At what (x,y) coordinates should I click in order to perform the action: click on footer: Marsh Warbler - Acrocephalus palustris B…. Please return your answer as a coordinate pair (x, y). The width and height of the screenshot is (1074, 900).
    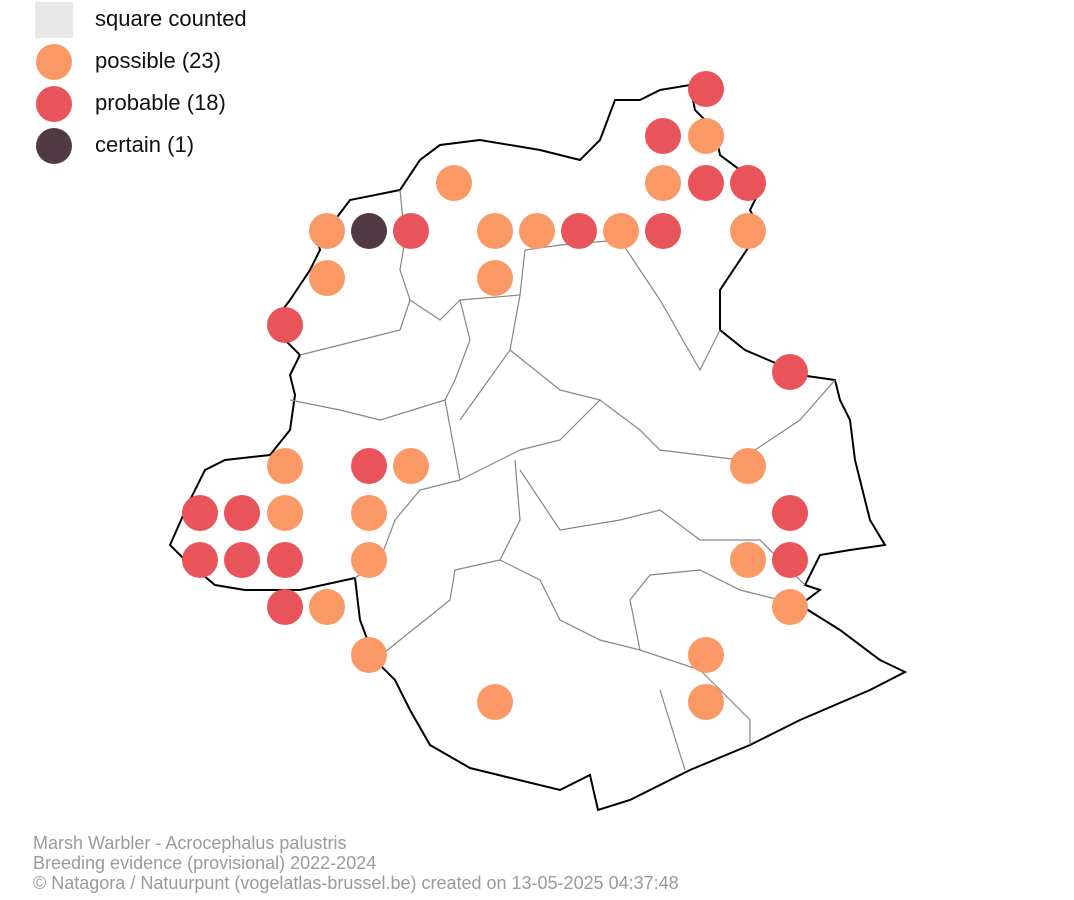
    Looking at the image, I should click on (356, 863).